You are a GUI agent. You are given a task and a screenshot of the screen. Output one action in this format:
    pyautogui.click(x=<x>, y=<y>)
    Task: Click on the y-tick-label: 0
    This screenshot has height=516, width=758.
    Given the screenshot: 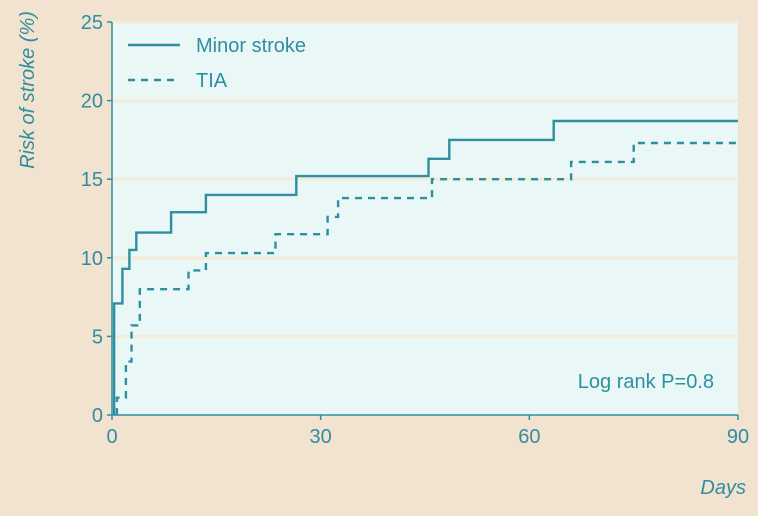 What is the action you would take?
    pyautogui.click(x=97, y=416)
    